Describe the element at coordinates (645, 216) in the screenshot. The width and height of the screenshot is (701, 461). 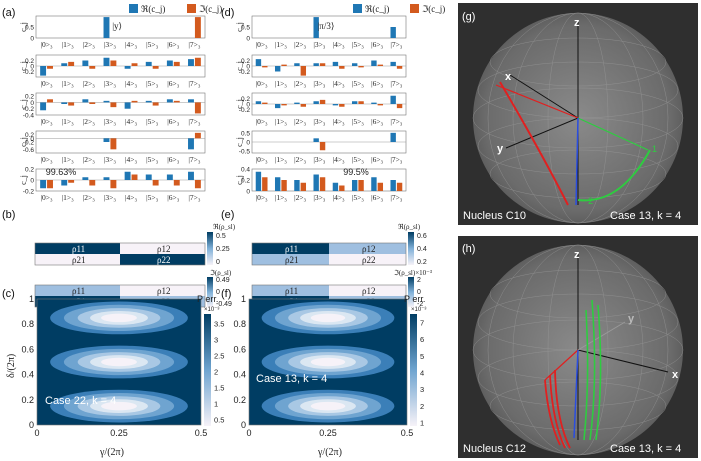
I see `sphere-g-case: Case 13, k = 4` at that location.